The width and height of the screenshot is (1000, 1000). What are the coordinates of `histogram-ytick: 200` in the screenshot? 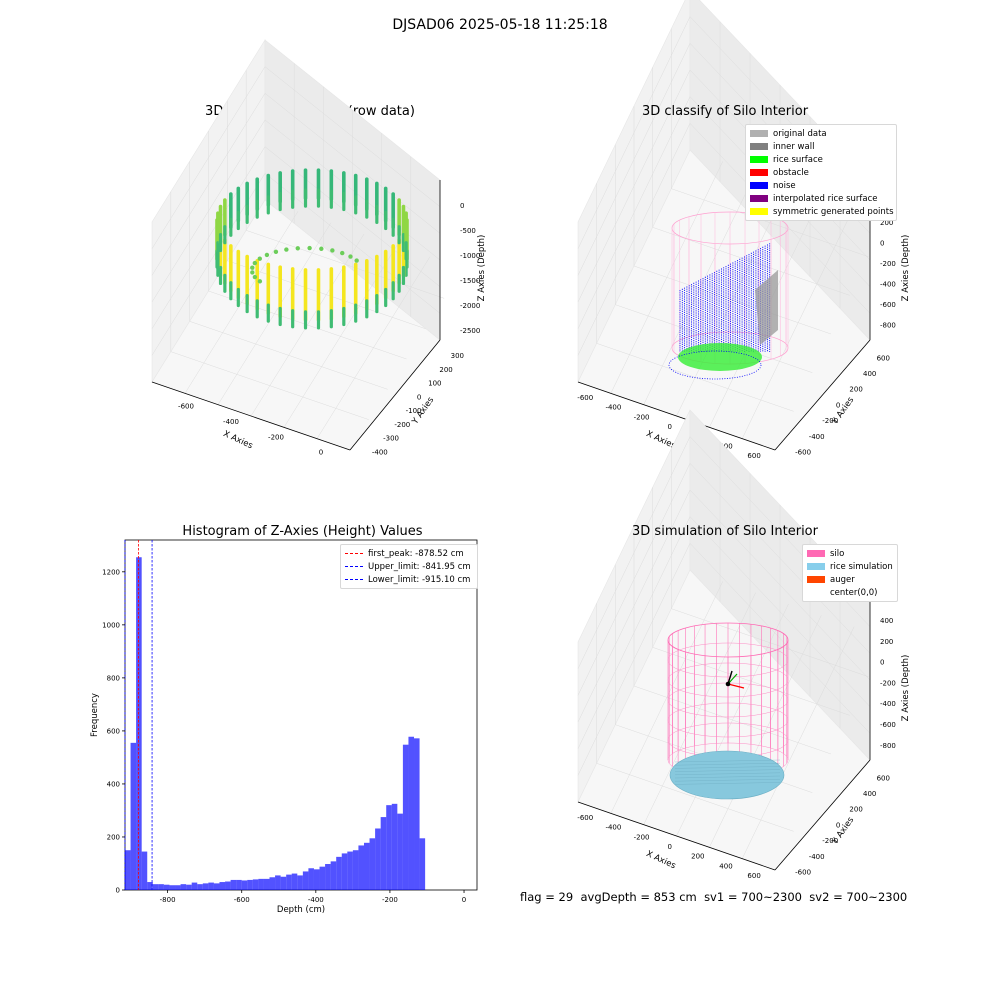 It's located at (113, 837).